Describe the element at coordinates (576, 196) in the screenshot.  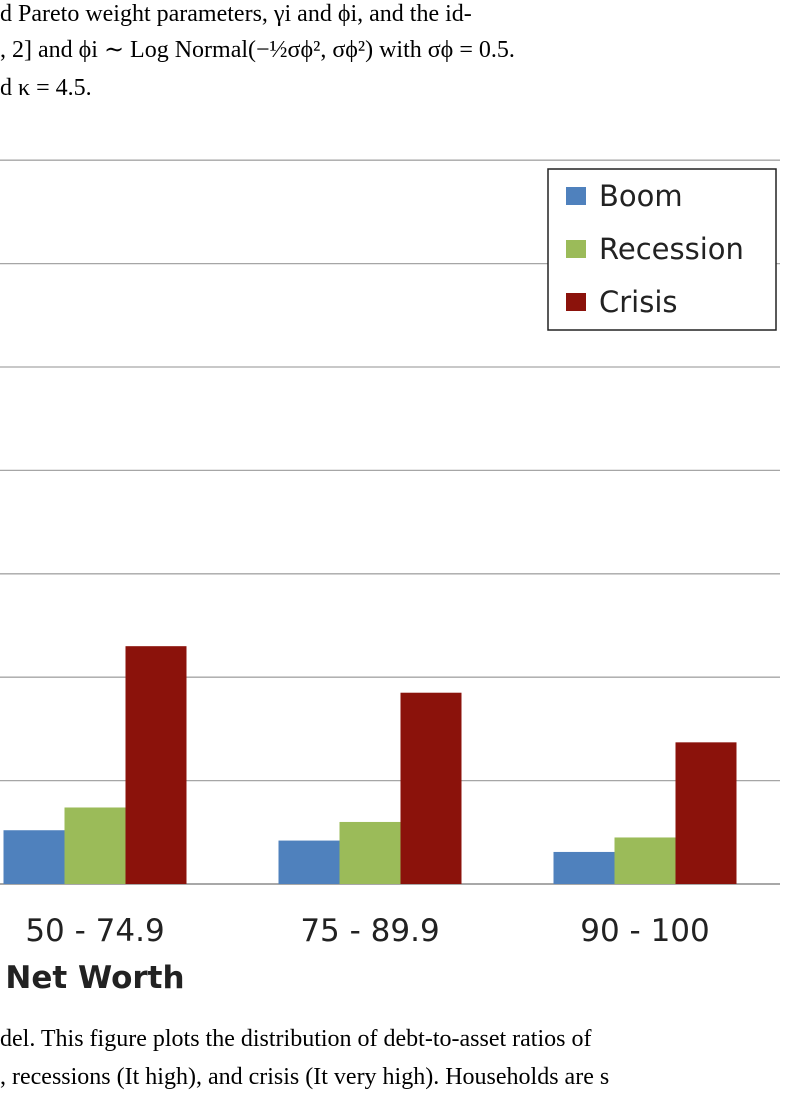
I see `legend-swatch-boom` at that location.